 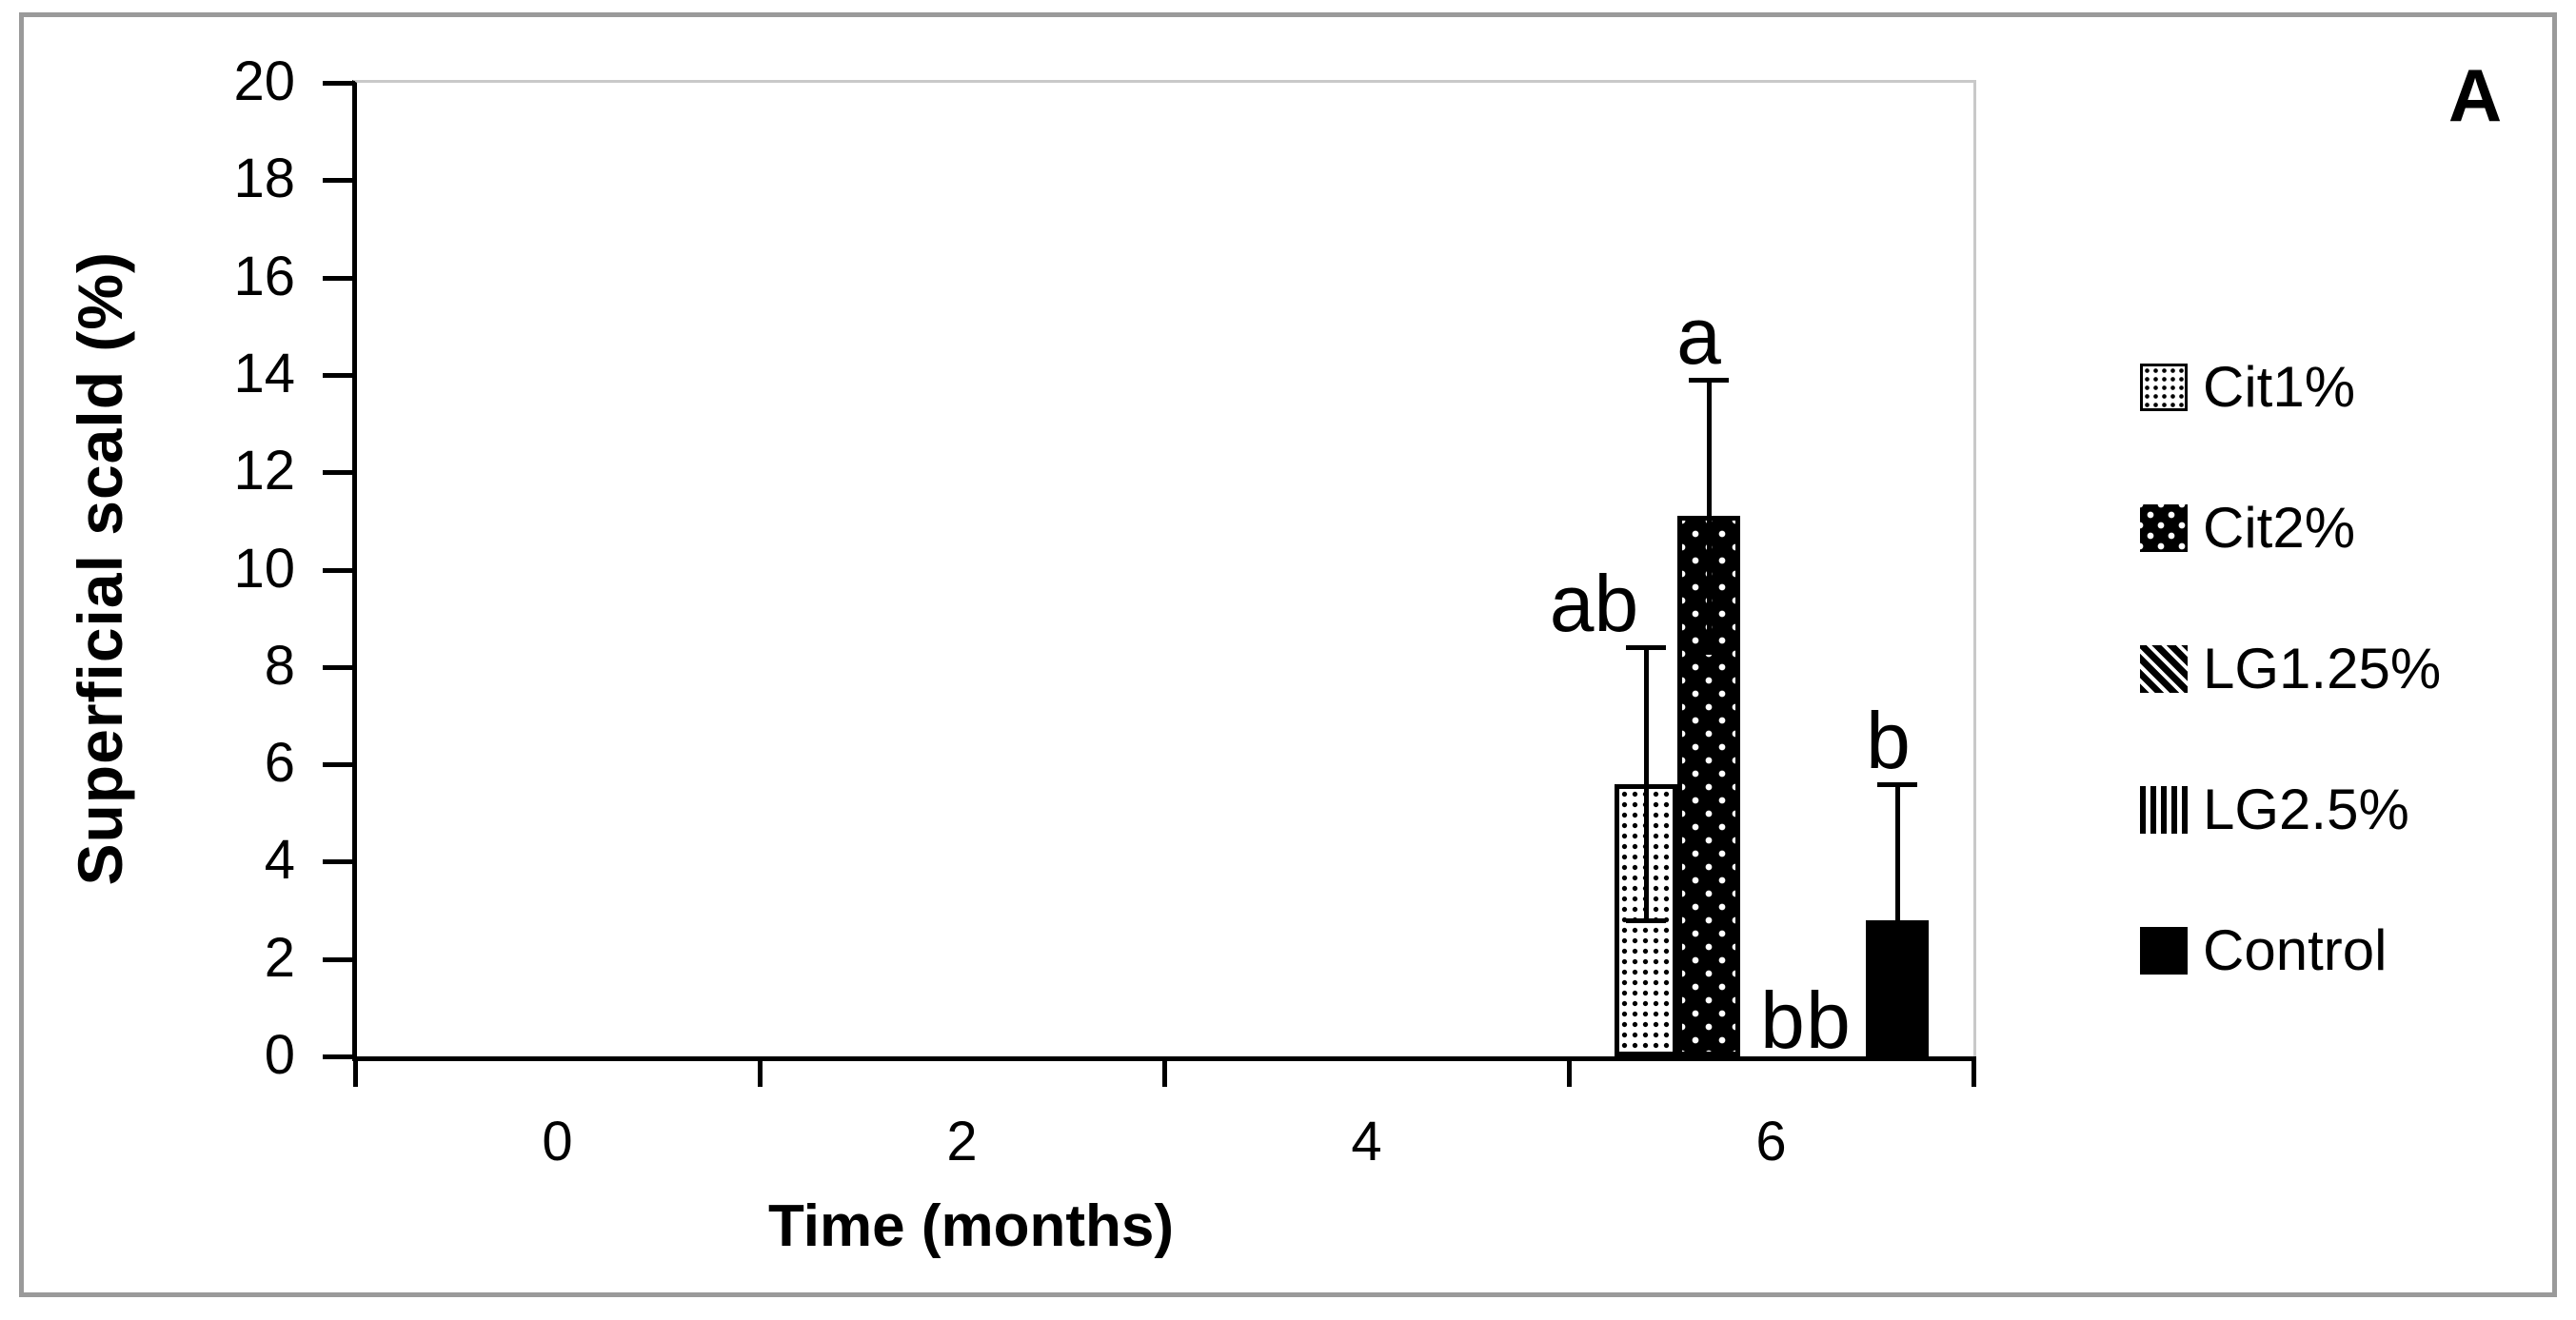 I want to click on legend-label: Control, so click(x=2296, y=950).